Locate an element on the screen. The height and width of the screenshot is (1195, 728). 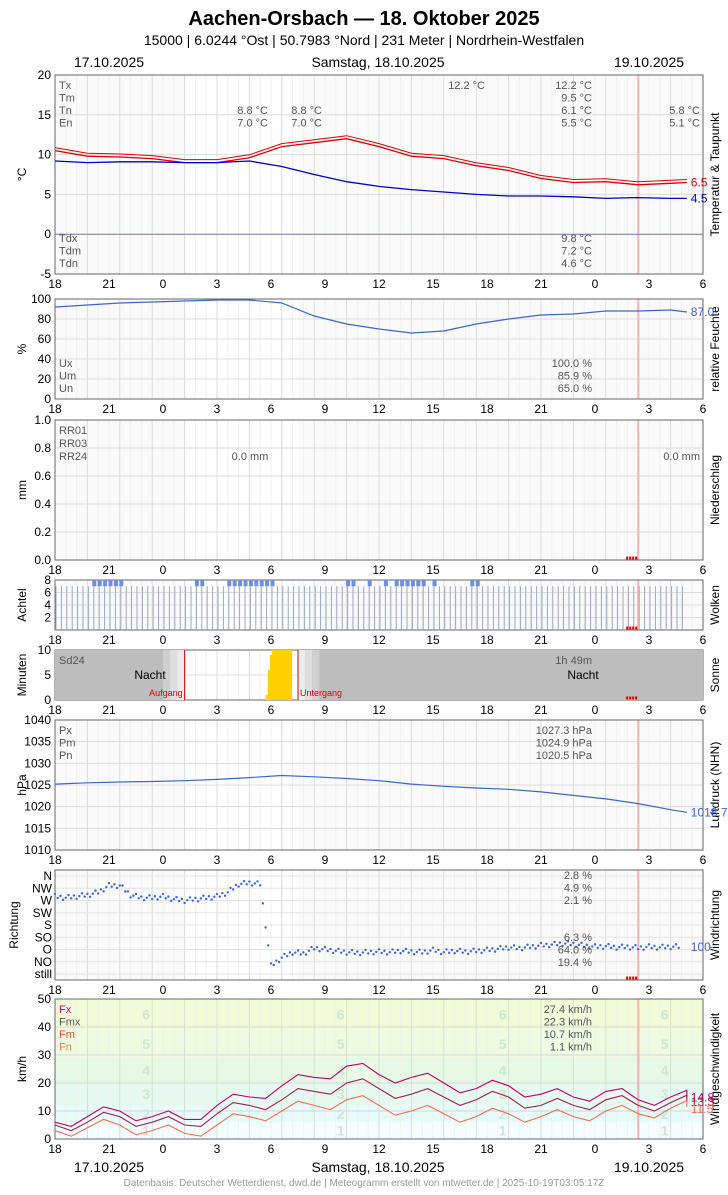
temp-xtick: 3 is located at coordinates (217, 284).